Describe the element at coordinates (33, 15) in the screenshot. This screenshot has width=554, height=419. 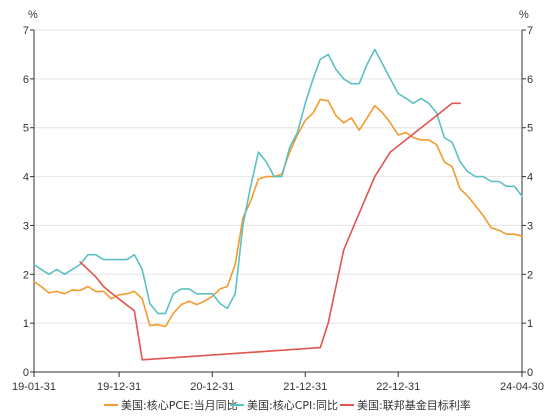
I see `left-axis-unit: %` at that location.